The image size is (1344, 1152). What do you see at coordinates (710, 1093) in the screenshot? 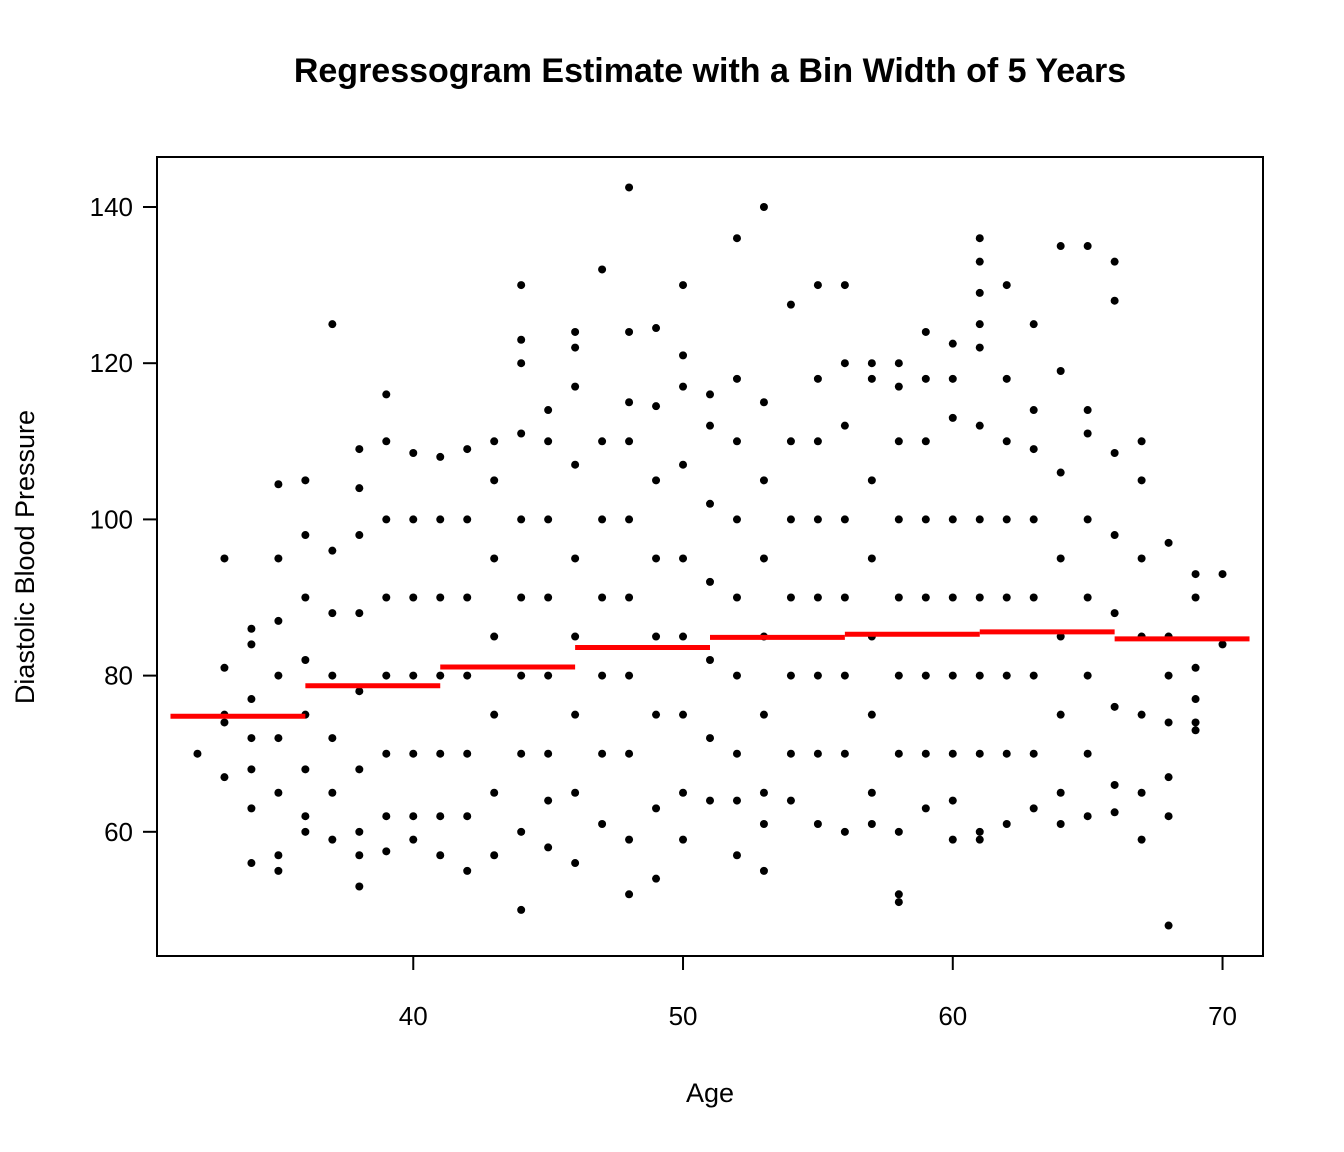
I see `x-axis-label: Age` at bounding box center [710, 1093].